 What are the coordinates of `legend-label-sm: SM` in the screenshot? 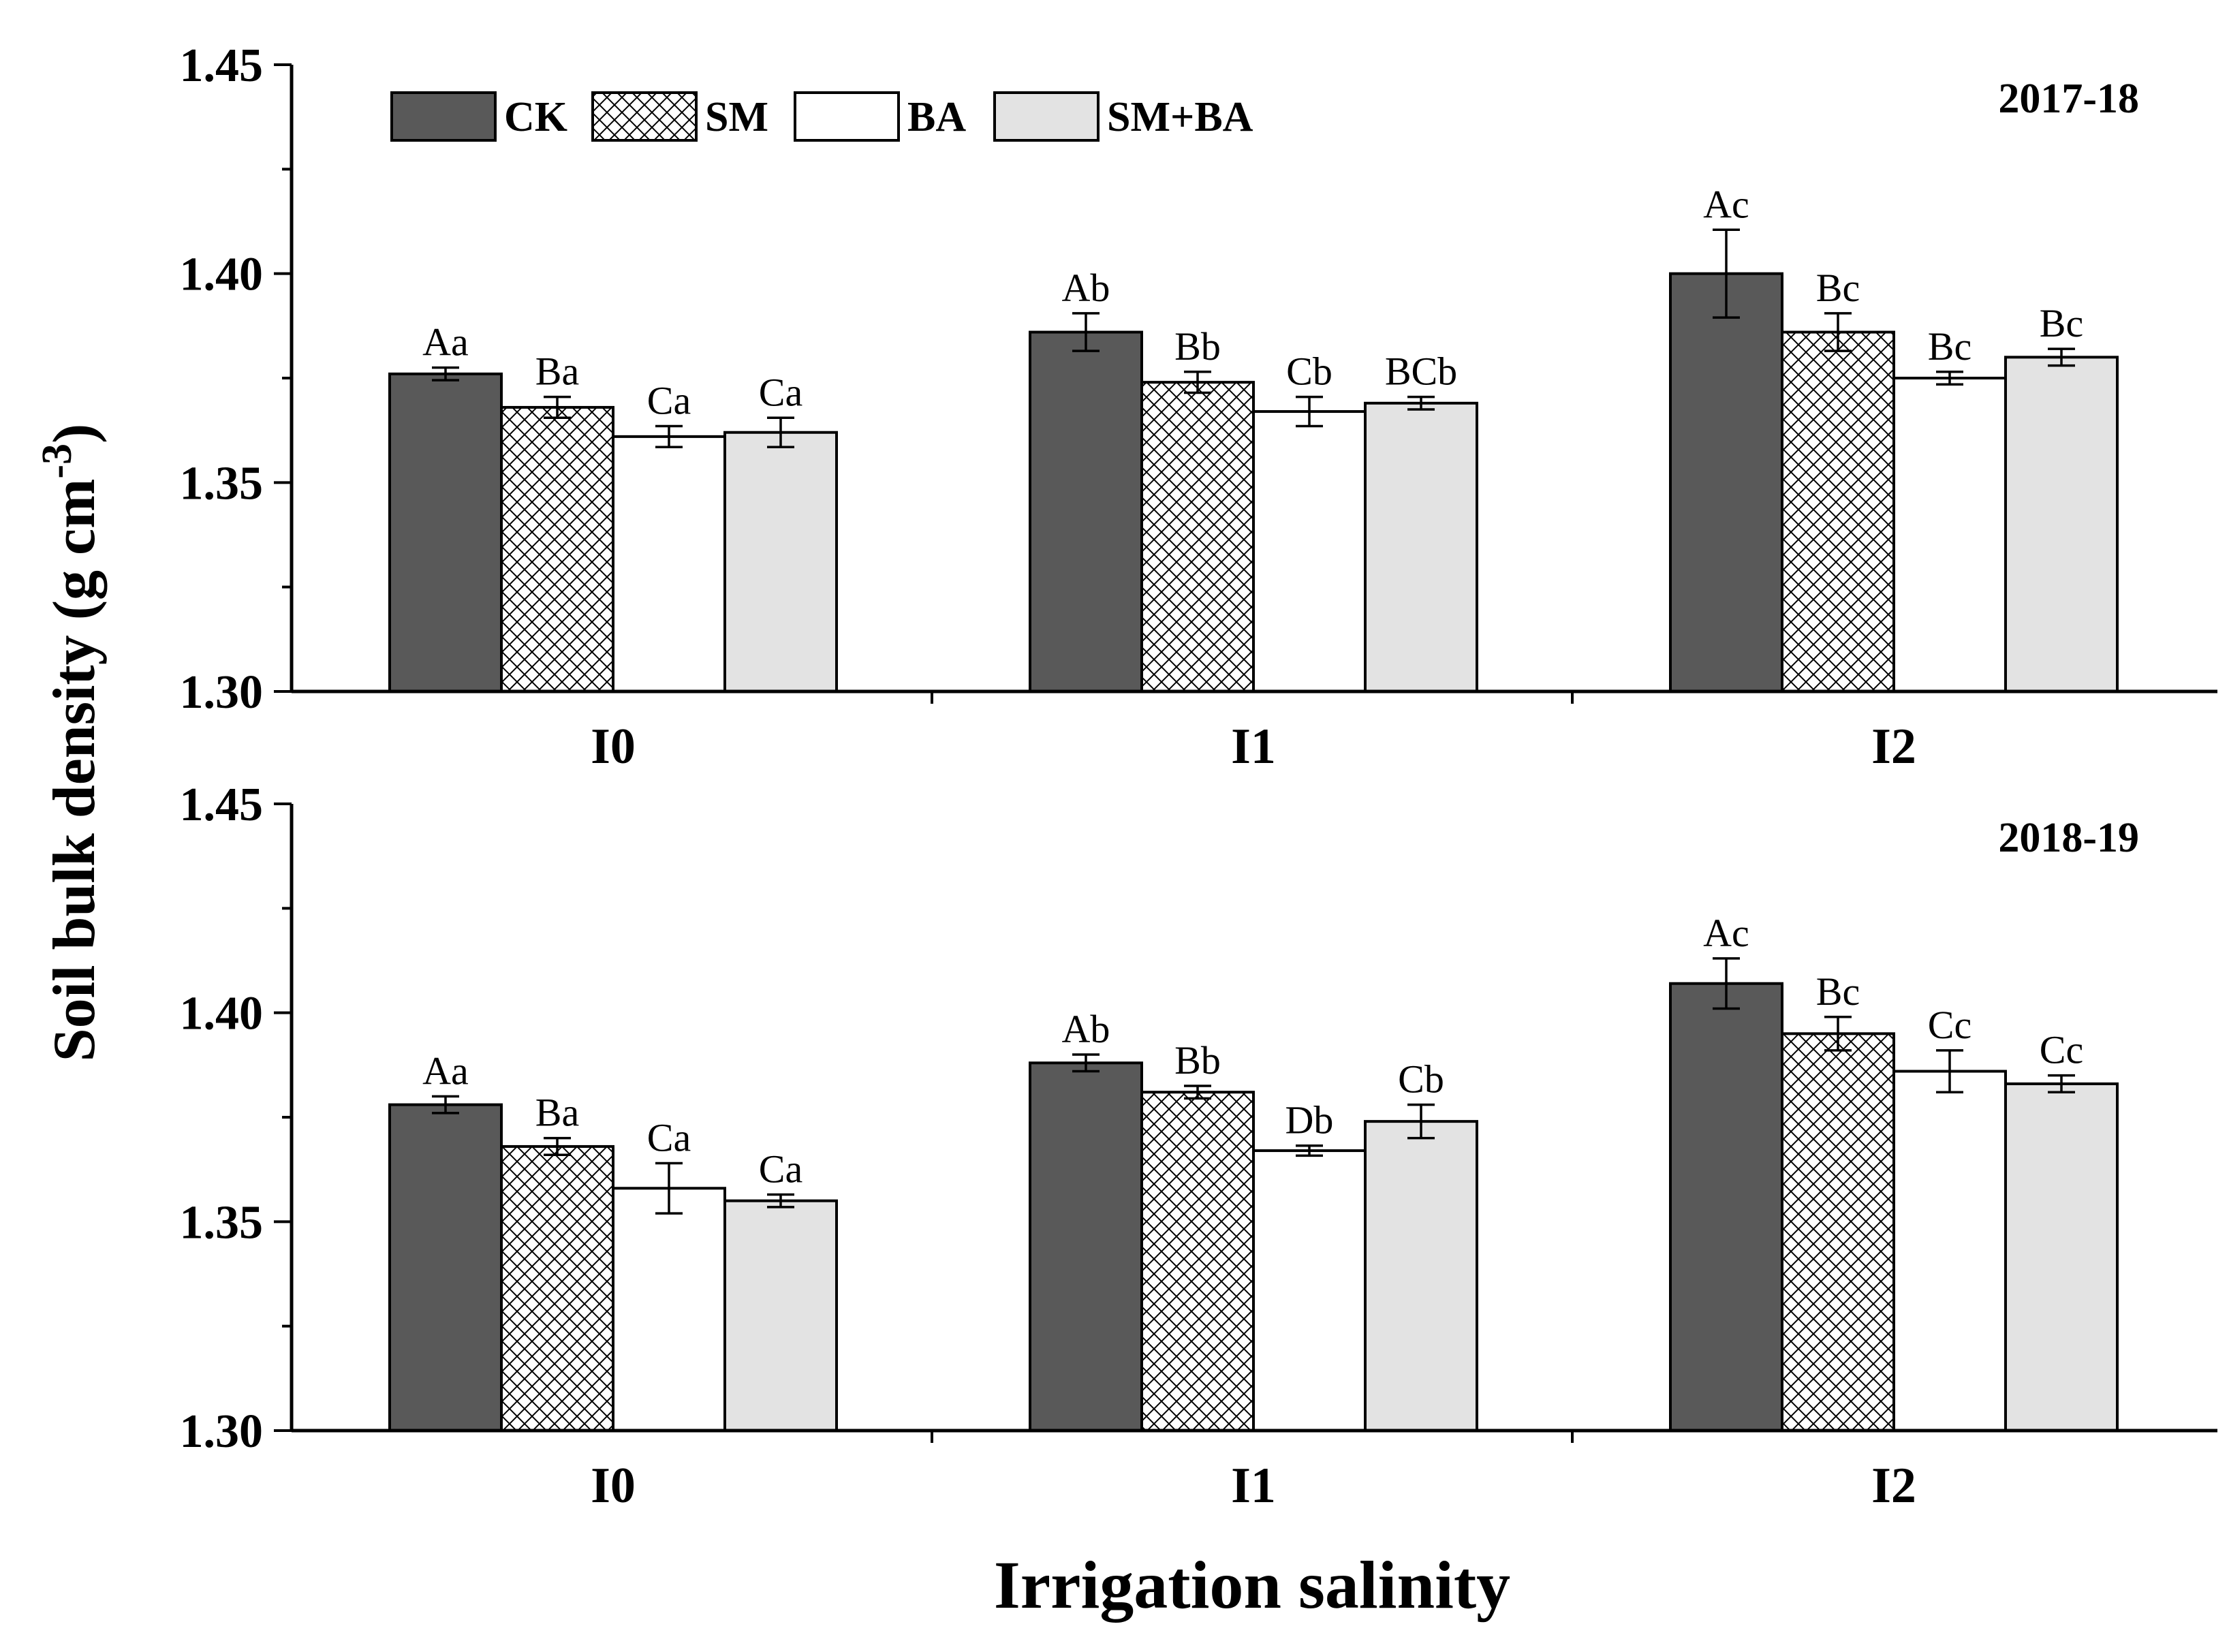 It's located at (736, 117).